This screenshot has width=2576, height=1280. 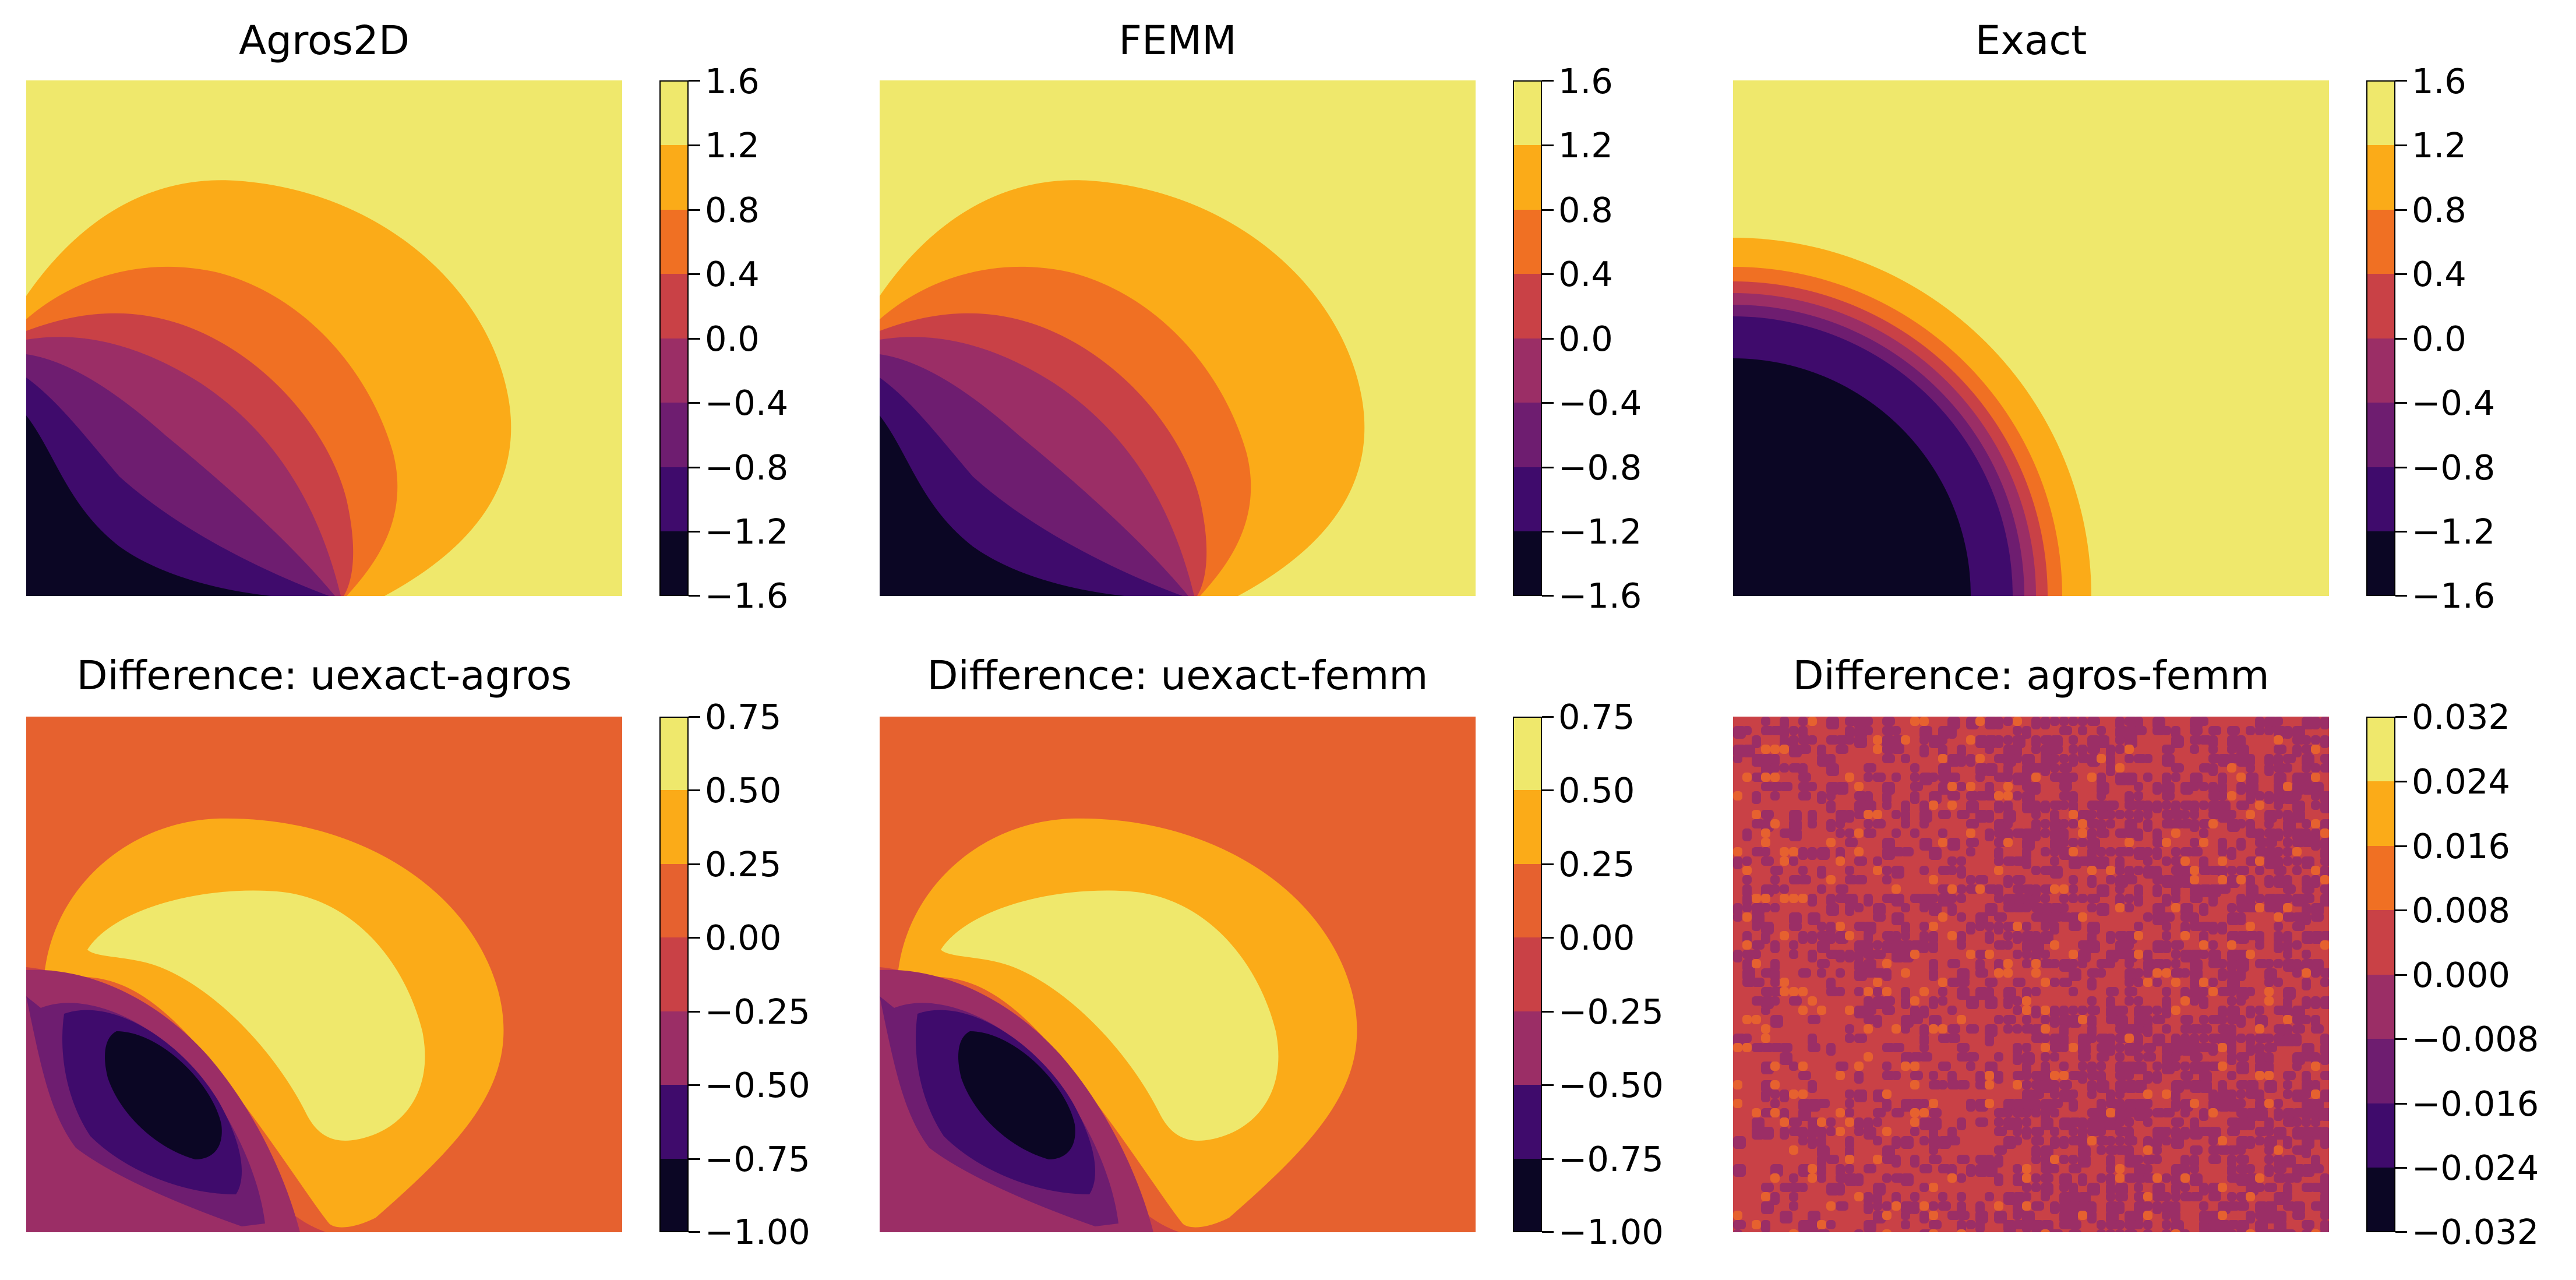 I want to click on noise-plot-diff-agros-femm, so click(x=2031, y=974).